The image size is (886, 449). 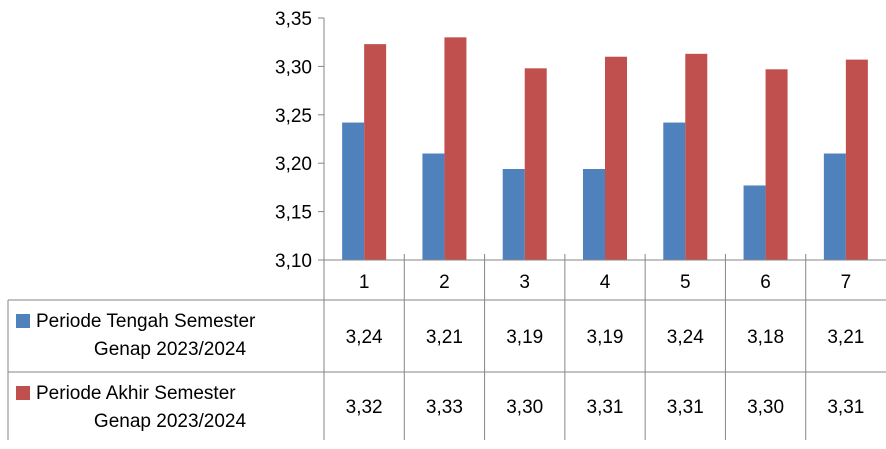 What do you see at coordinates (293, 213) in the screenshot?
I see `y-tick-label: 3,15` at bounding box center [293, 213].